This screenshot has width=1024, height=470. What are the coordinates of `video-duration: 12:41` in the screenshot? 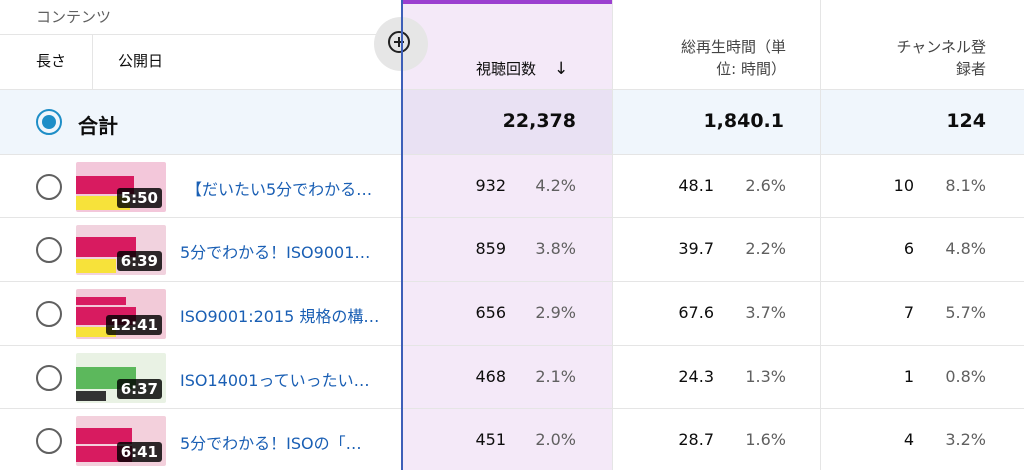 It's located at (134, 325).